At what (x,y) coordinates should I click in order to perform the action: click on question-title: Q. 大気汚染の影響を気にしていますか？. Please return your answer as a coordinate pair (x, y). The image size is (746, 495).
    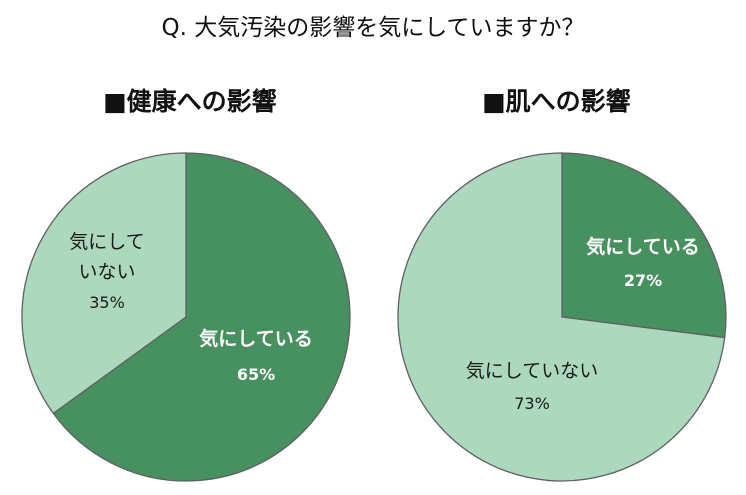
    Looking at the image, I should click on (373, 28).